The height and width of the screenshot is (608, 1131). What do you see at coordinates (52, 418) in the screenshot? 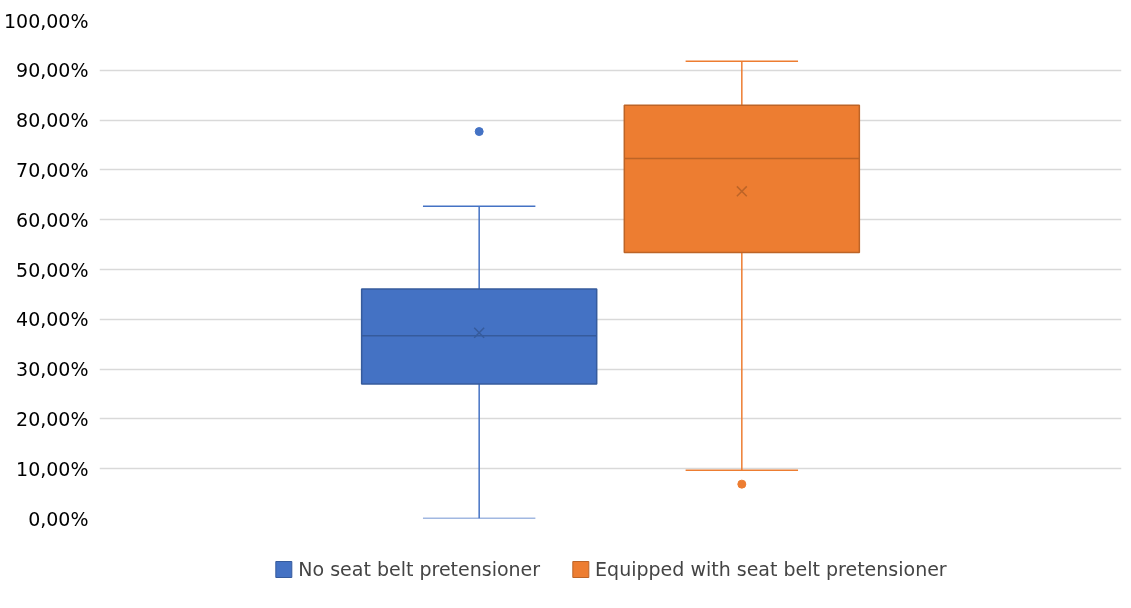
I see `y-tick-label: 20,00%` at bounding box center [52, 418].